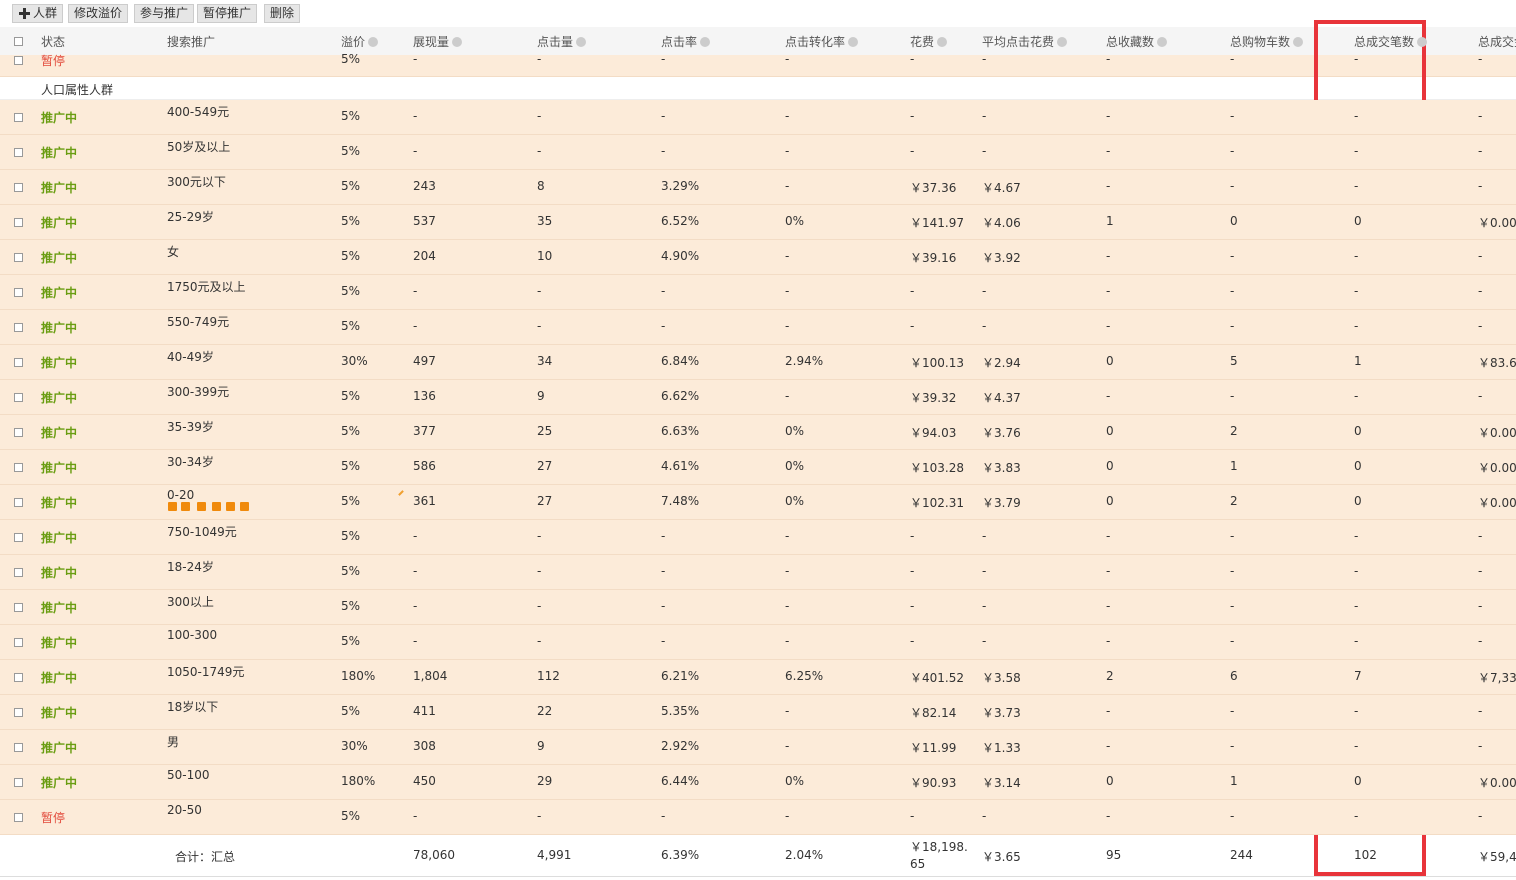 The width and height of the screenshot is (1516, 880). What do you see at coordinates (173, 252) in the screenshot?
I see `name: 女` at bounding box center [173, 252].